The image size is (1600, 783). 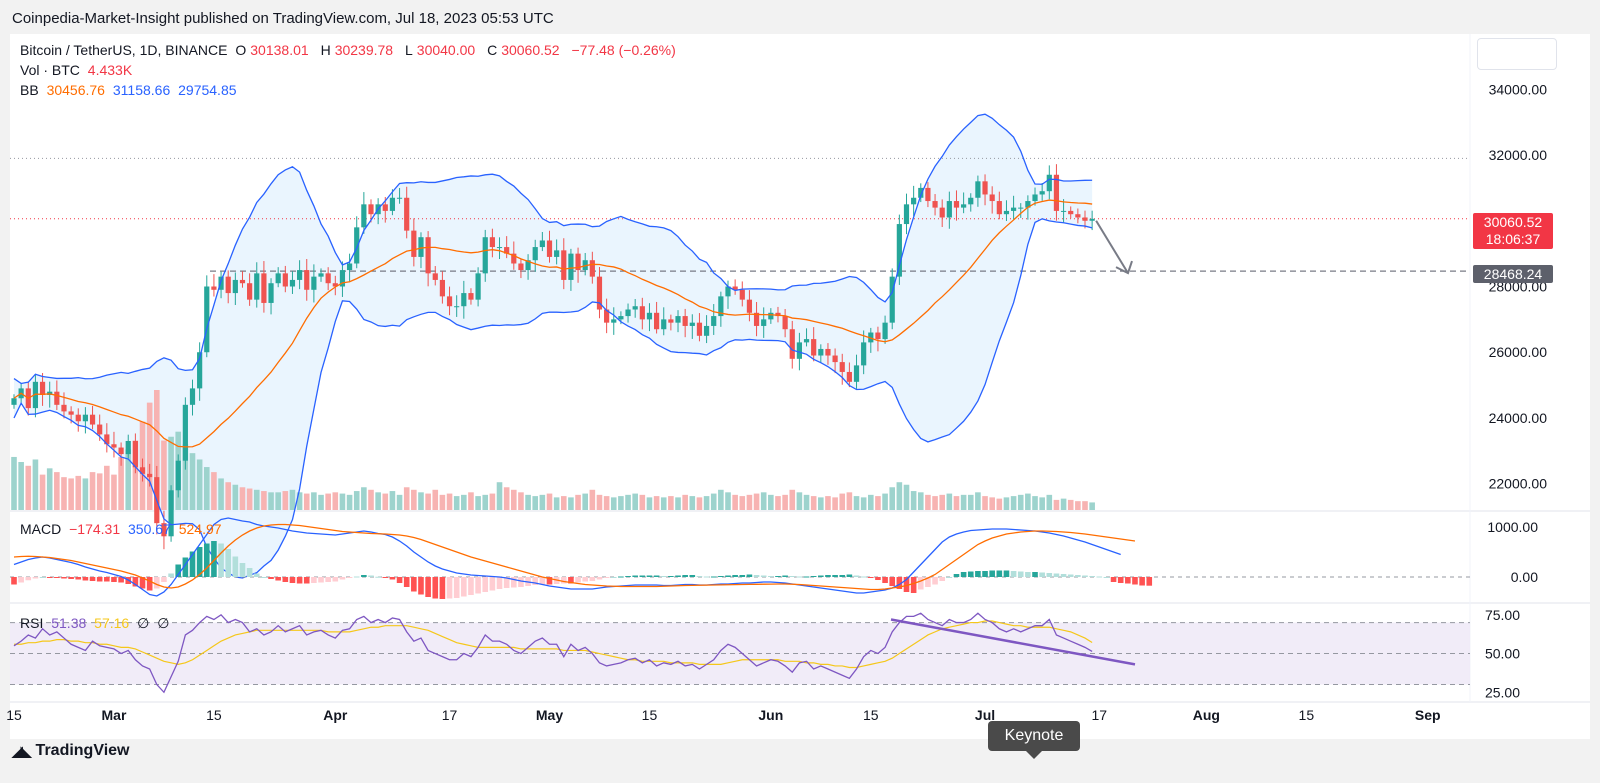 What do you see at coordinates (1034, 740) in the screenshot?
I see `keynote-tooltip: Keynote` at bounding box center [1034, 740].